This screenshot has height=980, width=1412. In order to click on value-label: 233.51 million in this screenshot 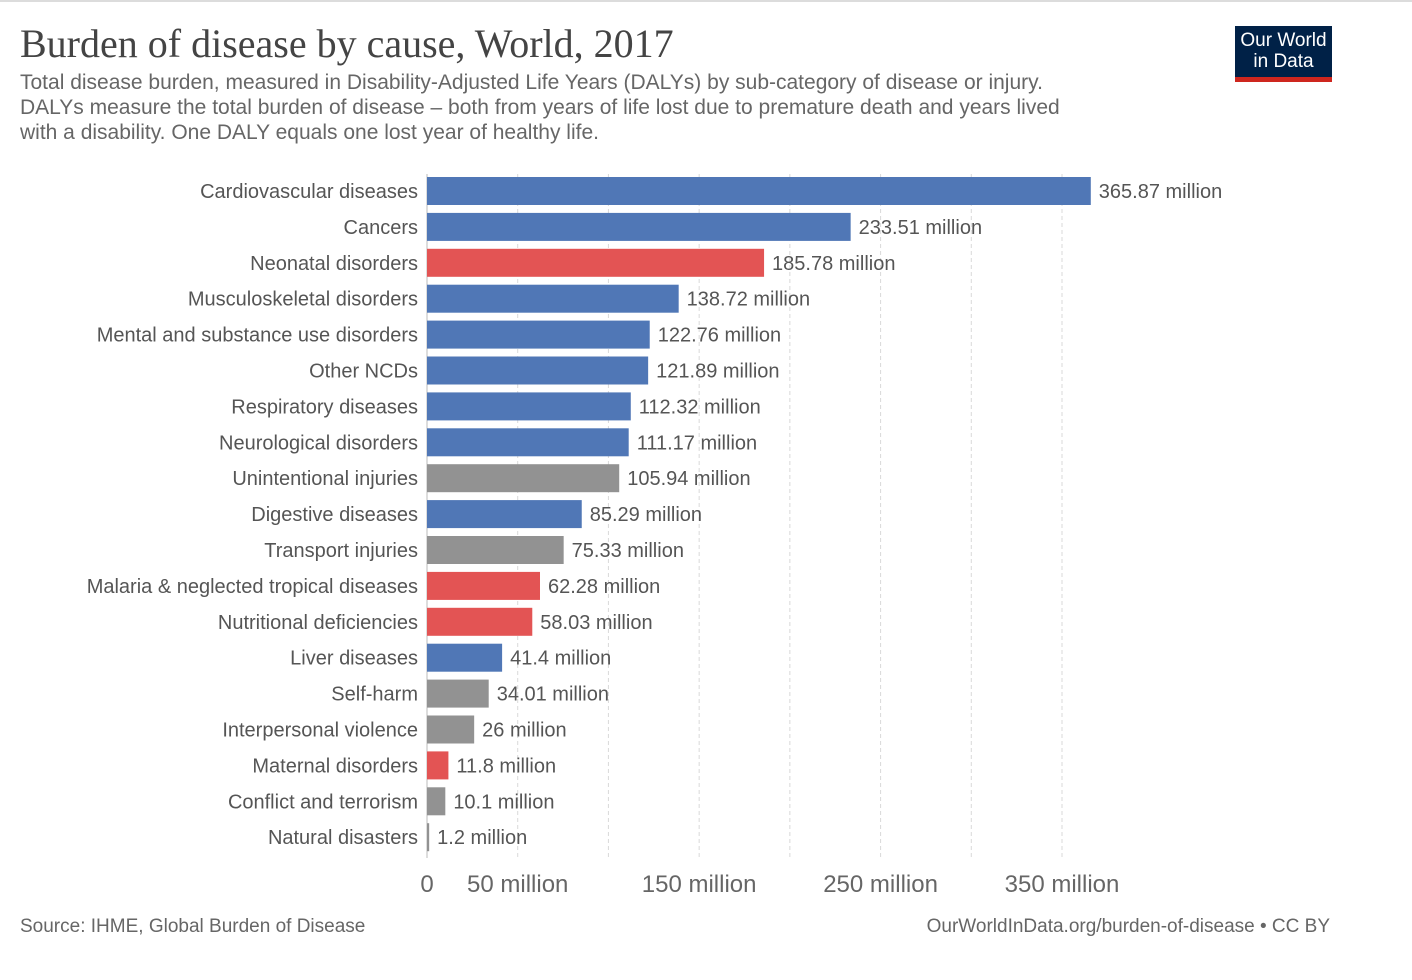, I will do `click(920, 228)`.